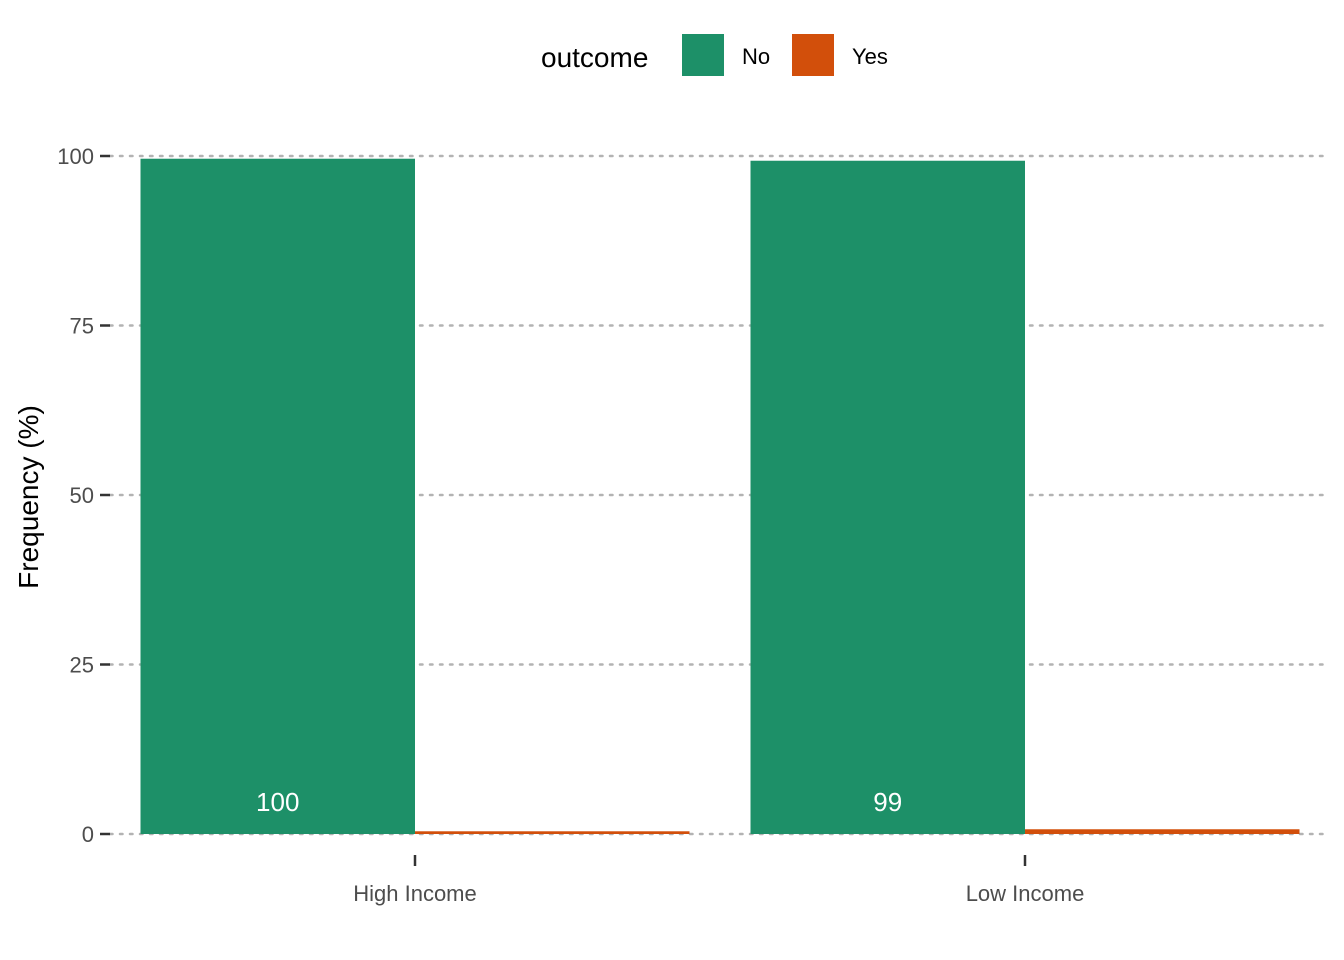 The width and height of the screenshot is (1344, 960). What do you see at coordinates (594, 57) in the screenshot?
I see `legend-title: outcome` at bounding box center [594, 57].